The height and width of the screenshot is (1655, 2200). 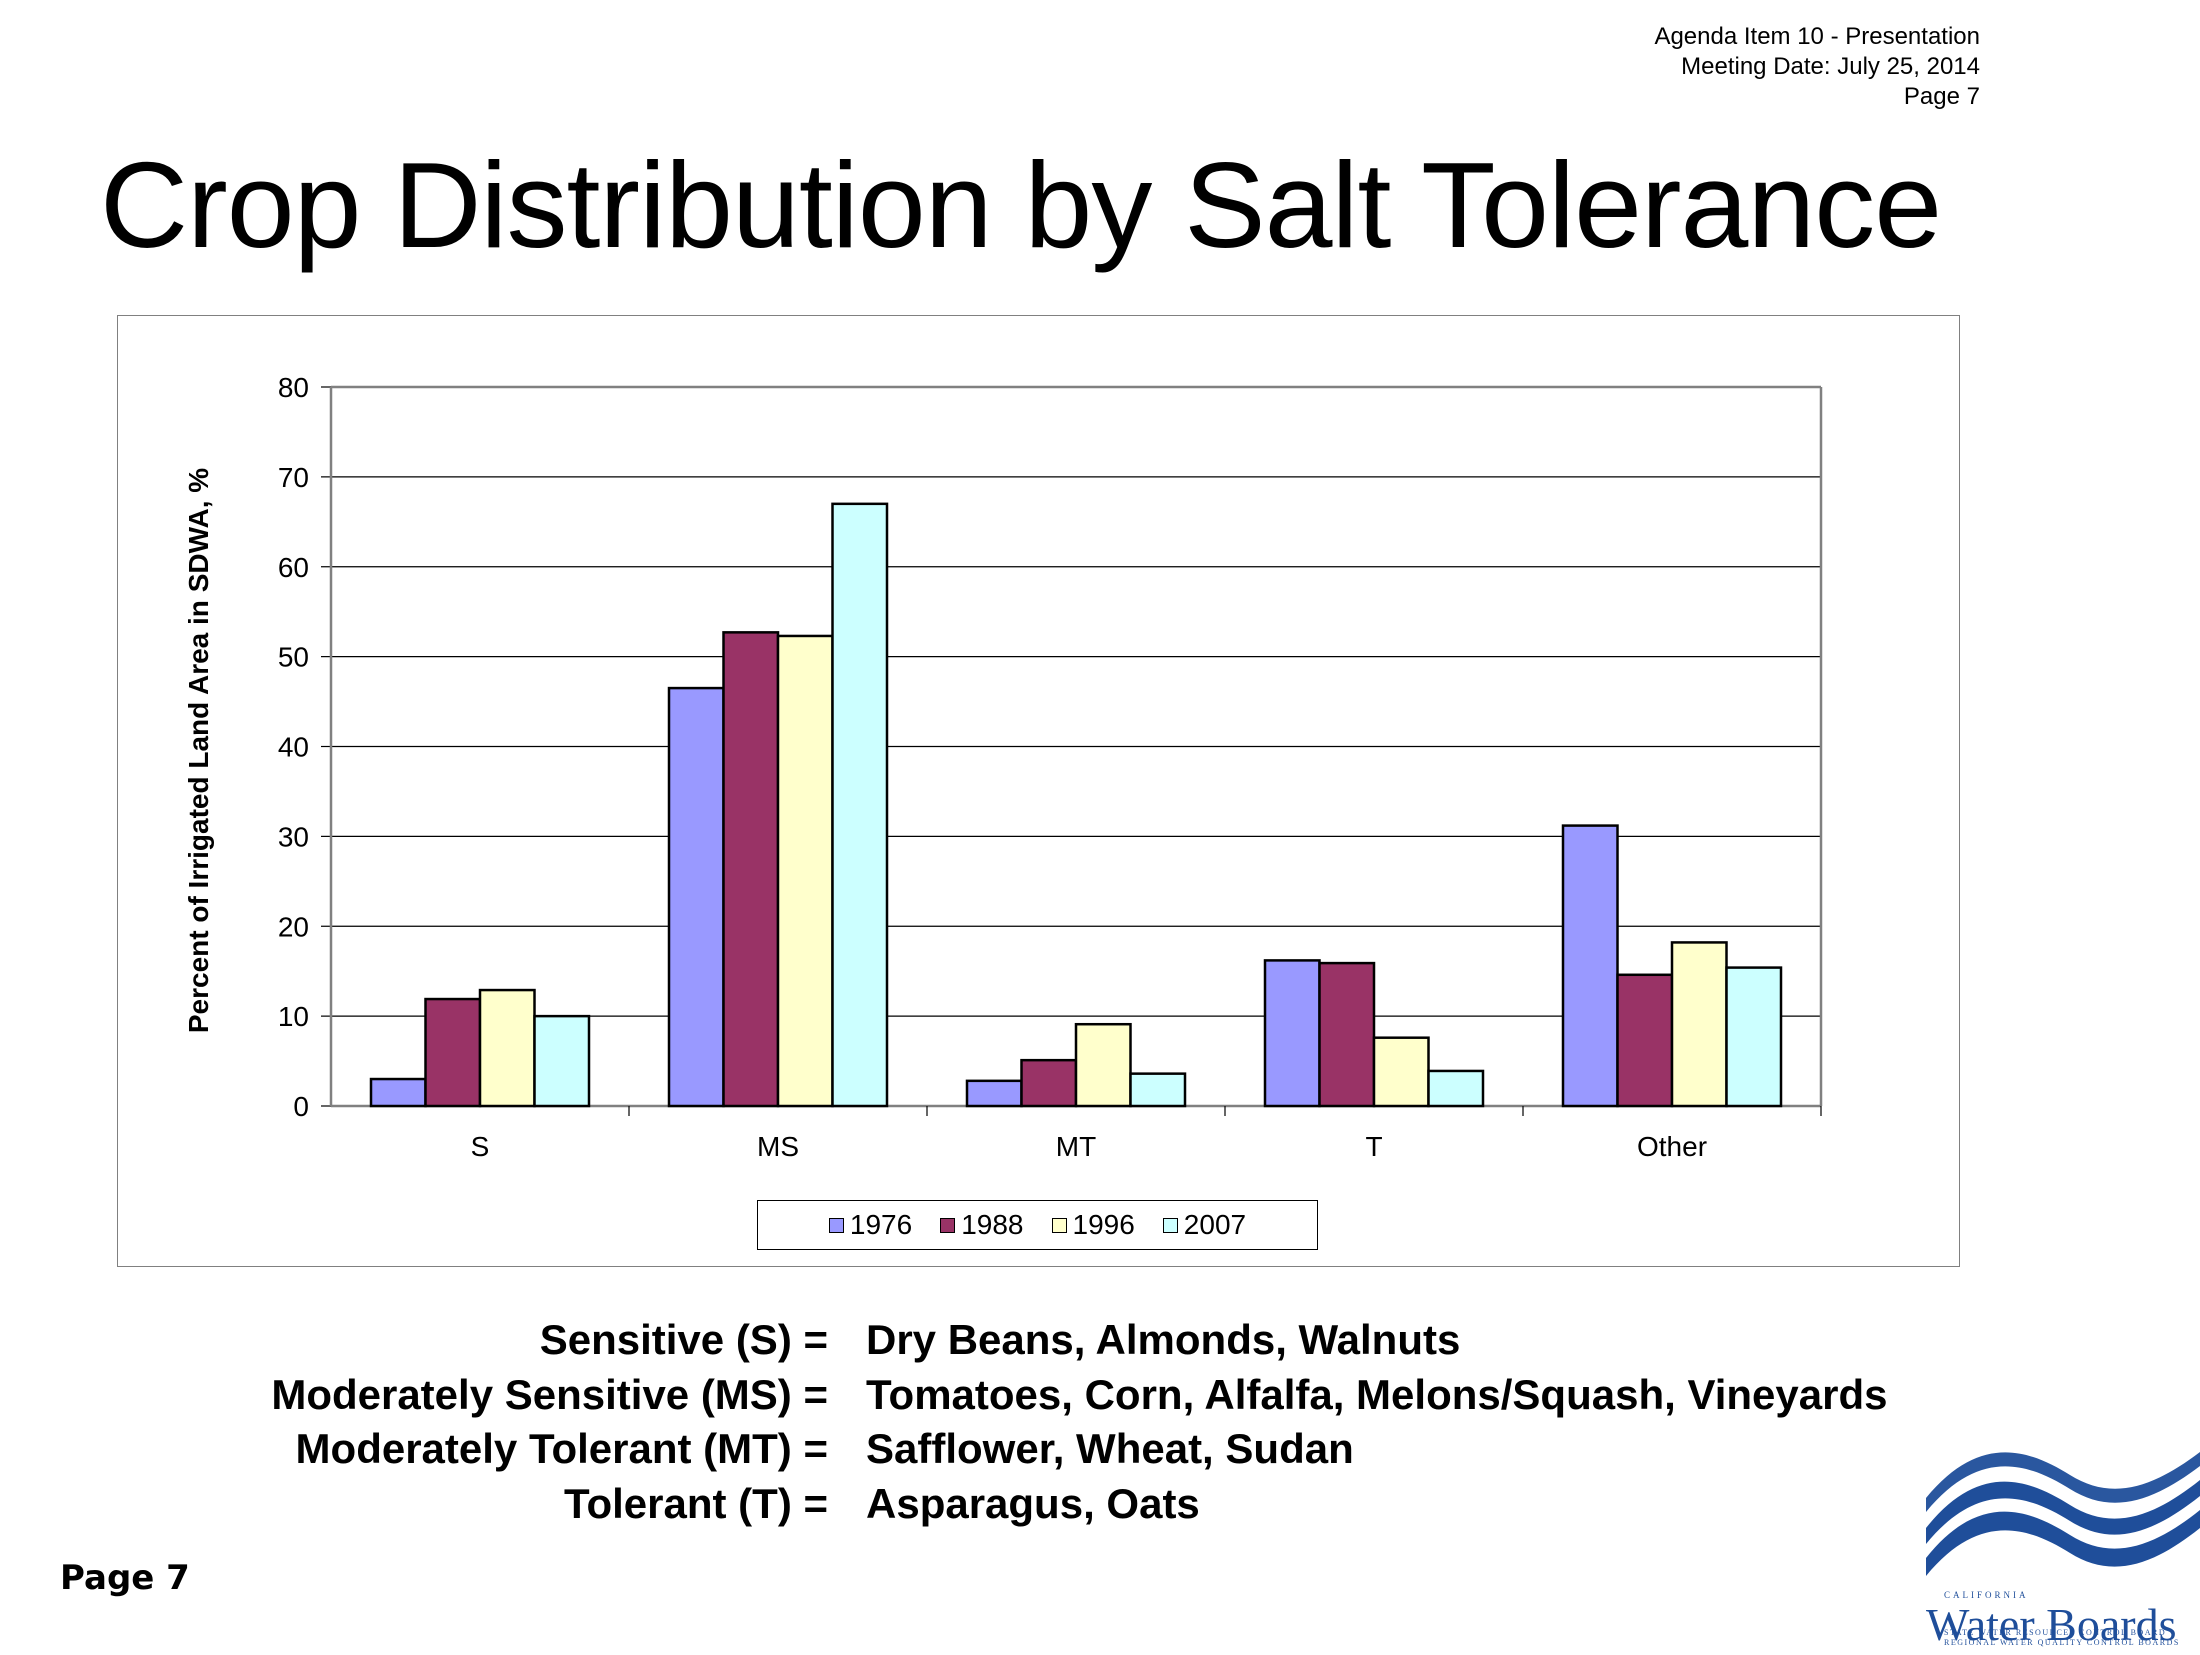 I want to click on bar-ms-1988, so click(x=751, y=869).